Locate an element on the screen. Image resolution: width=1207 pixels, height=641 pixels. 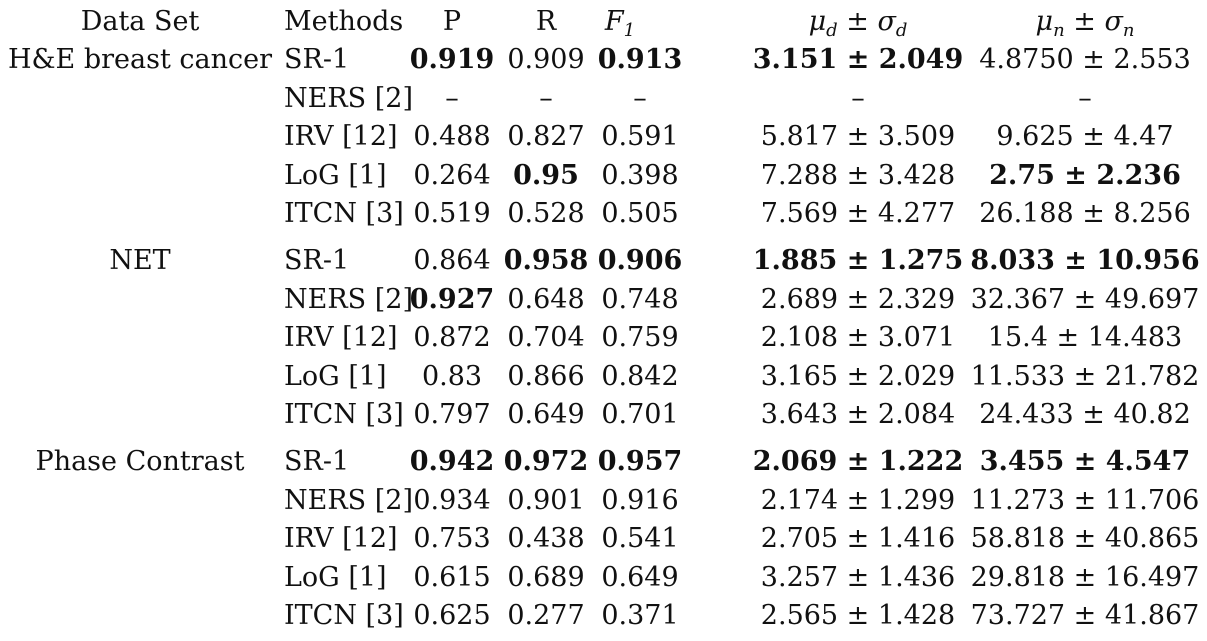
header-mu-d-sub: d is located at coordinates (832, 30).